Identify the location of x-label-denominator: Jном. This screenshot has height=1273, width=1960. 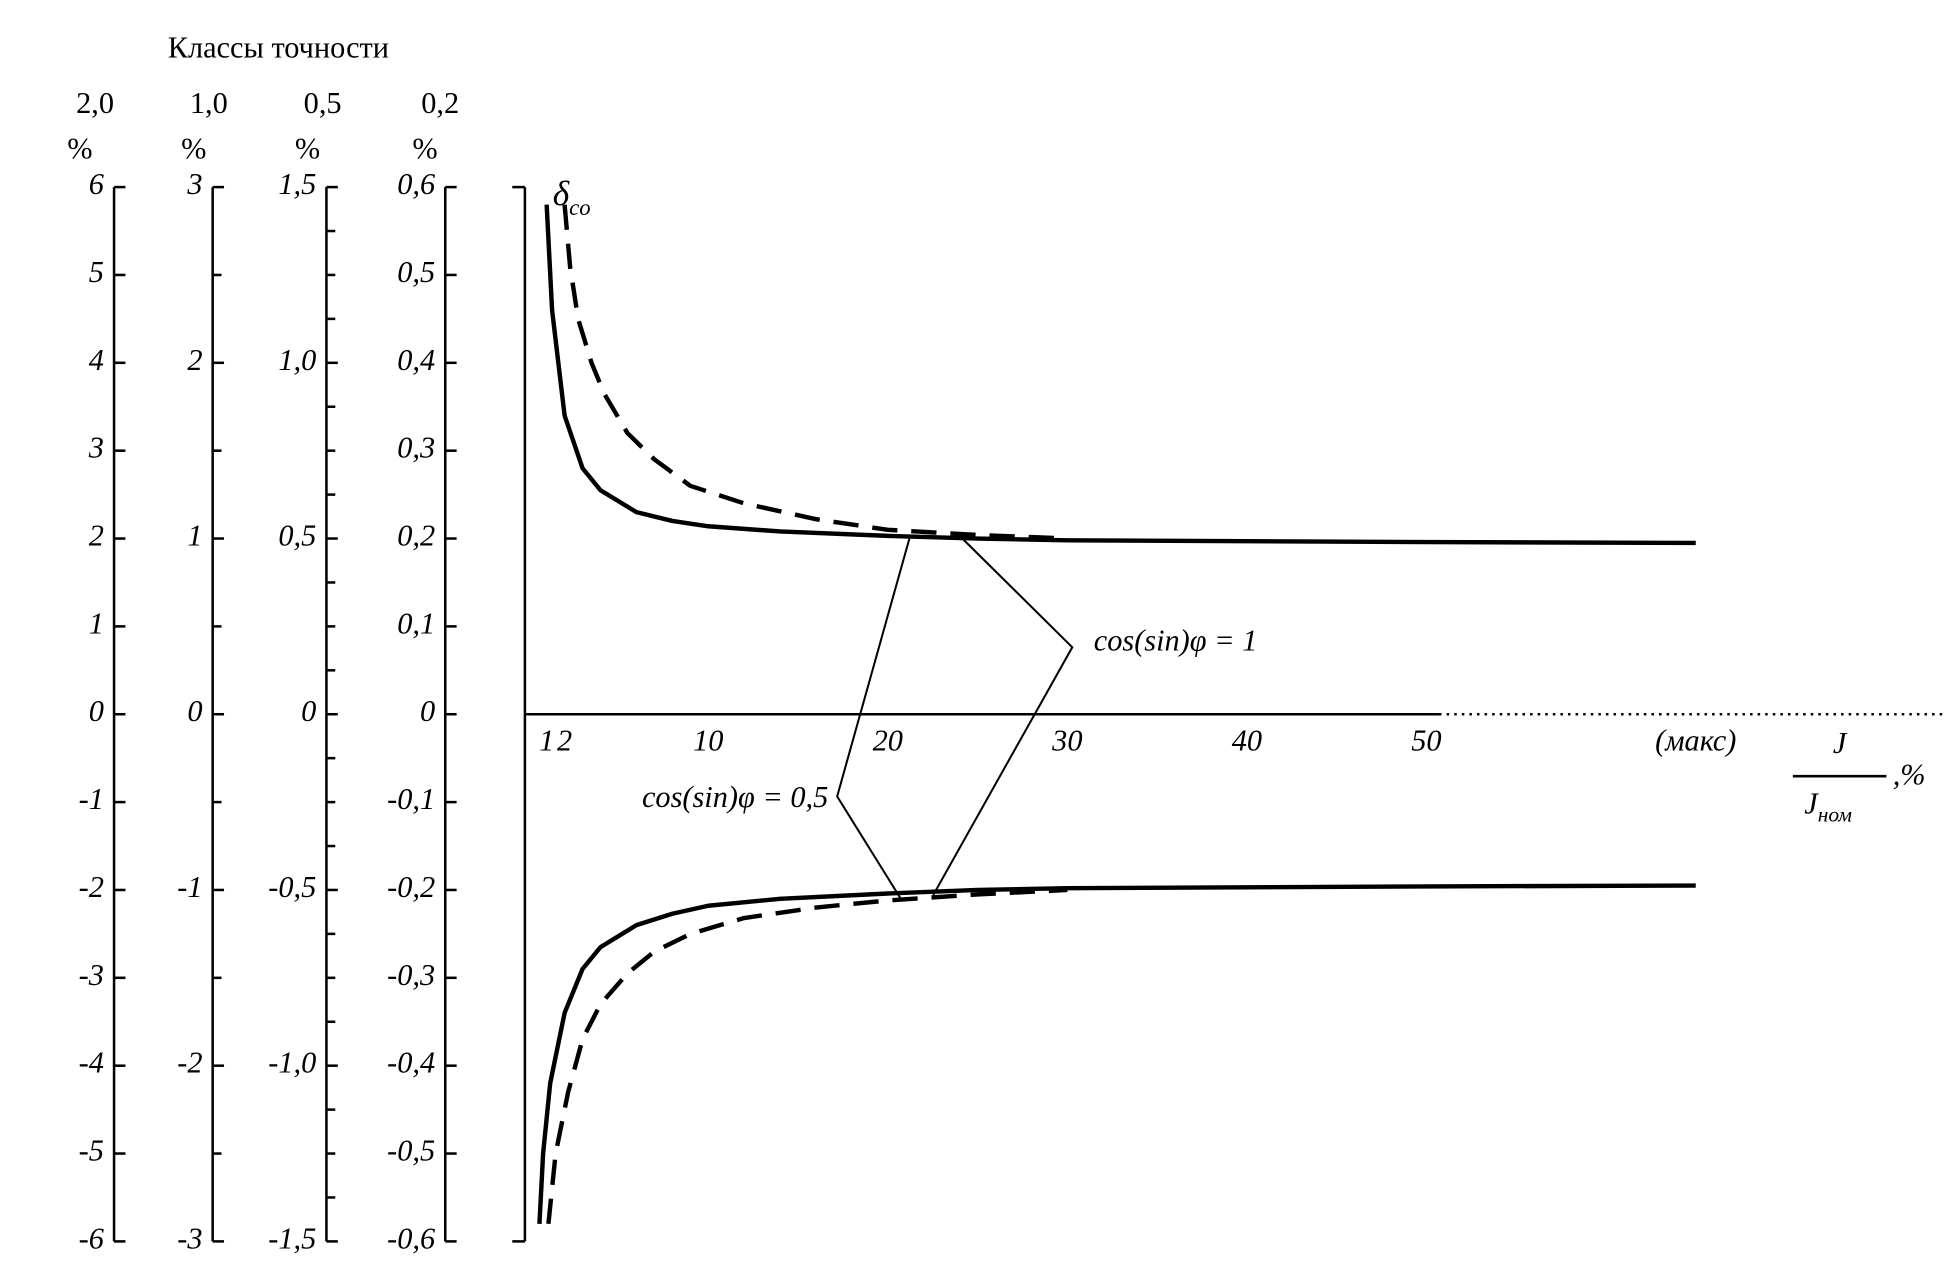
(1828, 806).